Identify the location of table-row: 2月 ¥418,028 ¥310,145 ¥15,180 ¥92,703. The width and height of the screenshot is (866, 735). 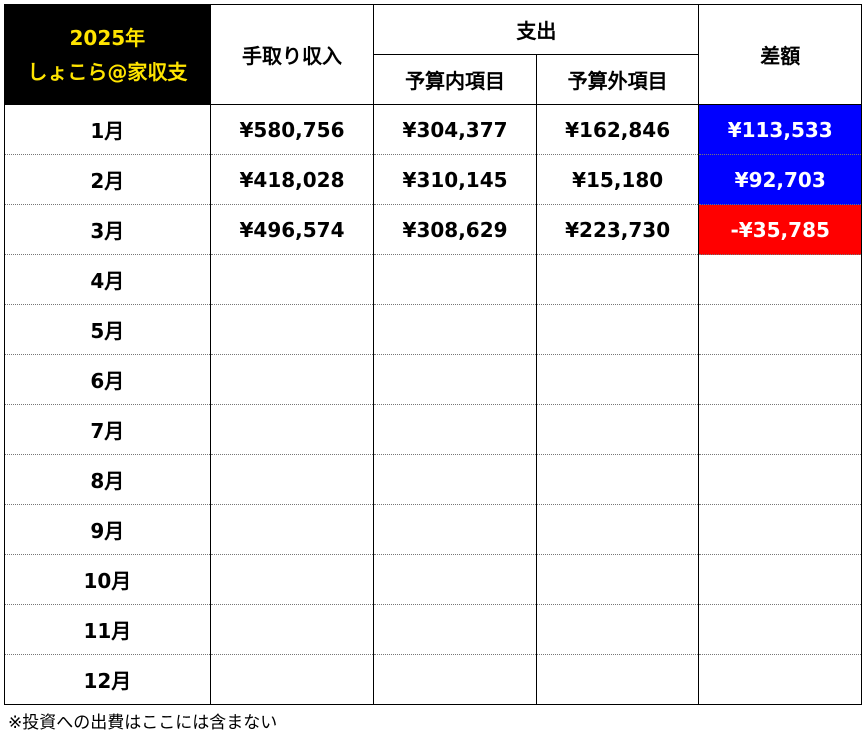
(433, 179).